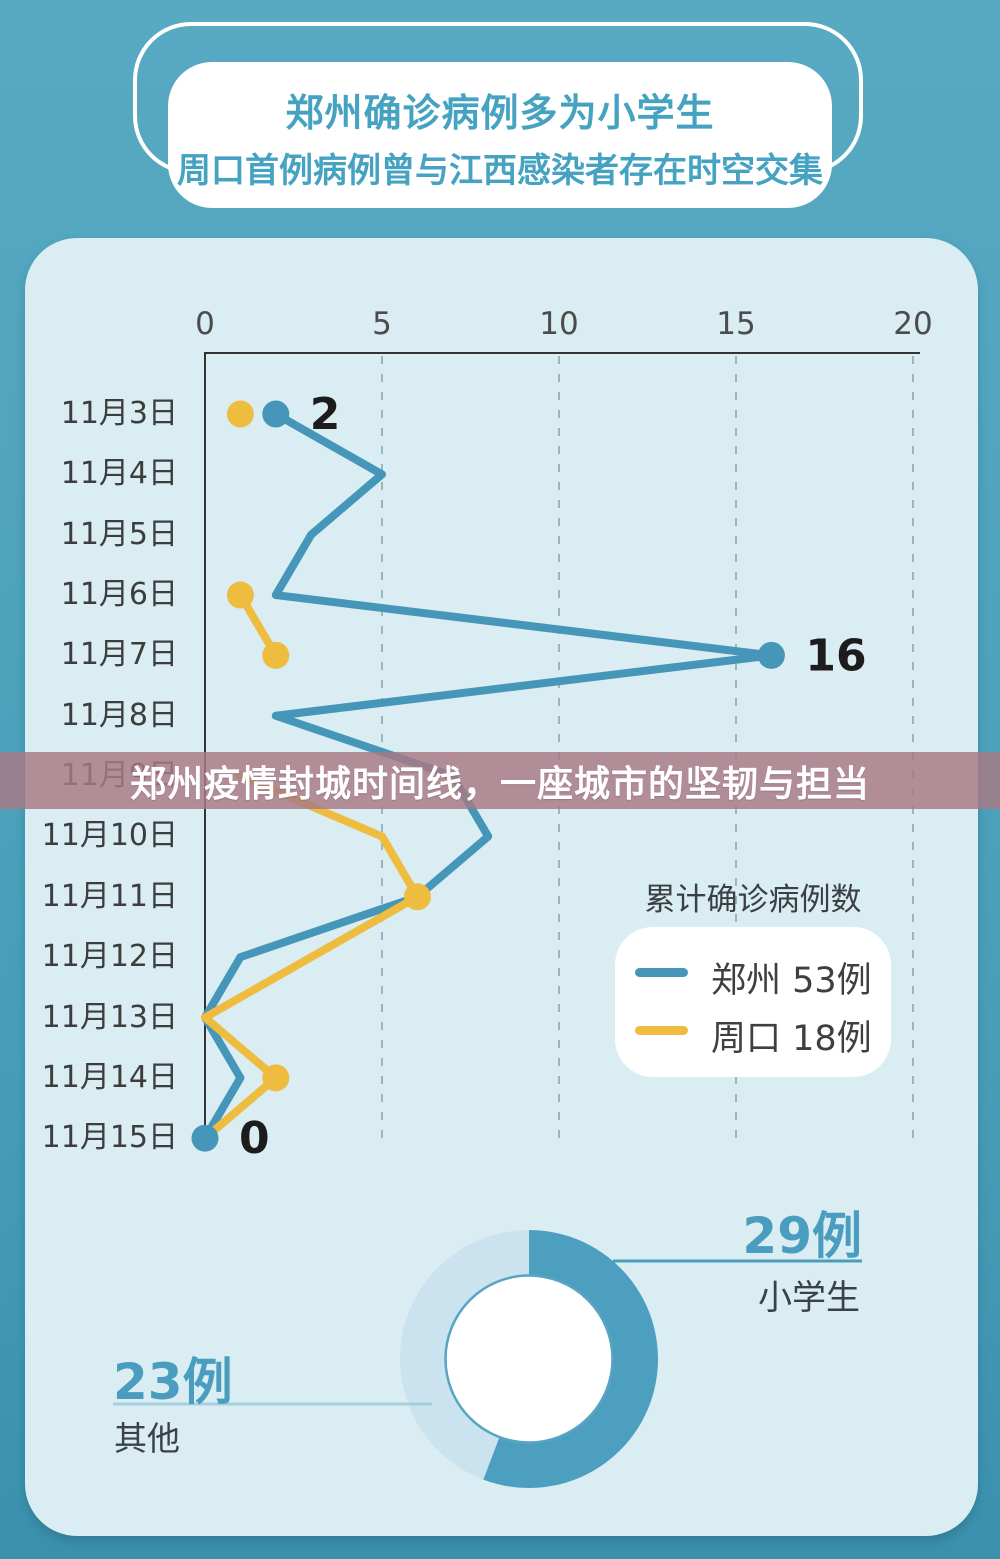 The image size is (1000, 1559). I want to click on date-label-14: 11月14日, so click(109, 1077).